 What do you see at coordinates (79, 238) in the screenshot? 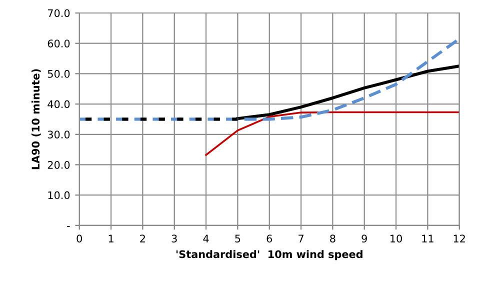
I see `x-tick-label: 0` at bounding box center [79, 238].